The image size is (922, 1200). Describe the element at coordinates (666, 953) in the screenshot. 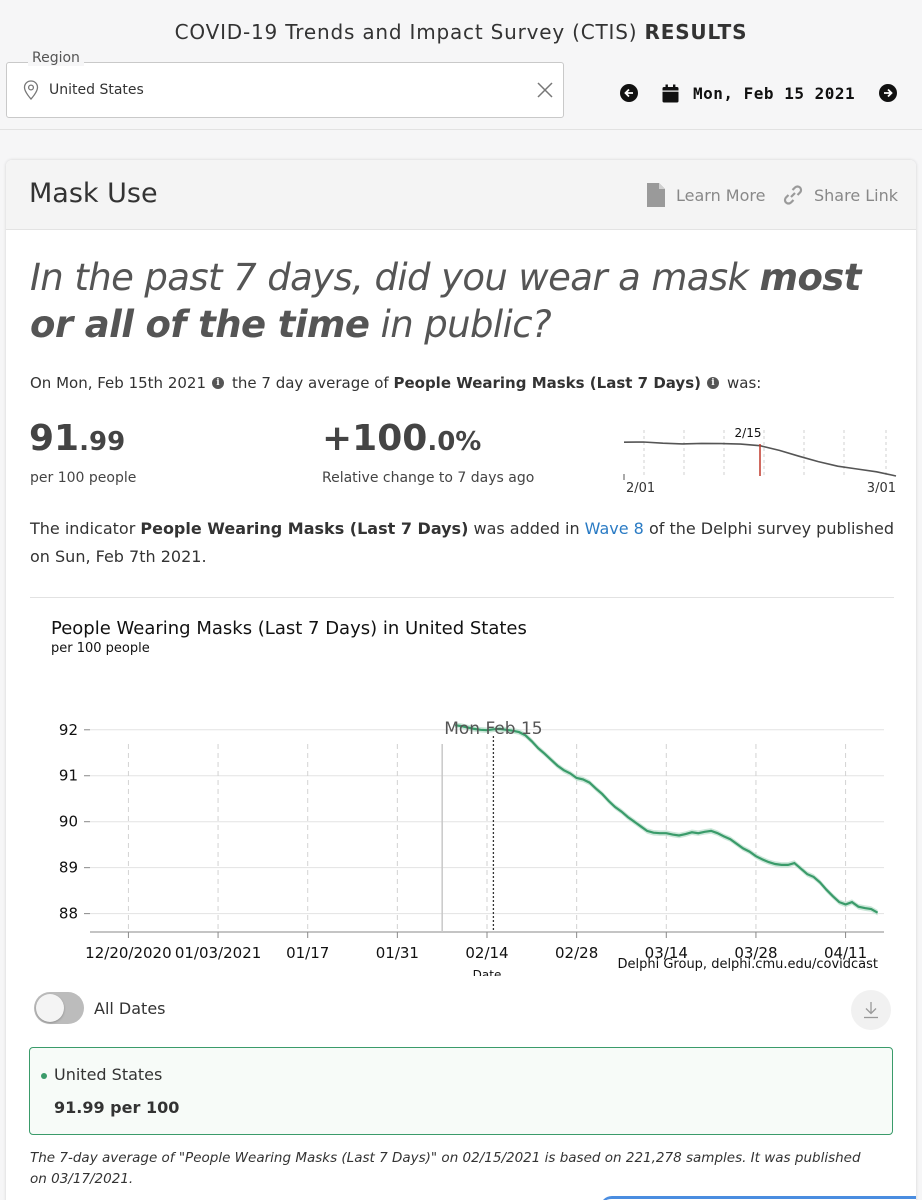

I see `x-tick-label: 03/14` at that location.